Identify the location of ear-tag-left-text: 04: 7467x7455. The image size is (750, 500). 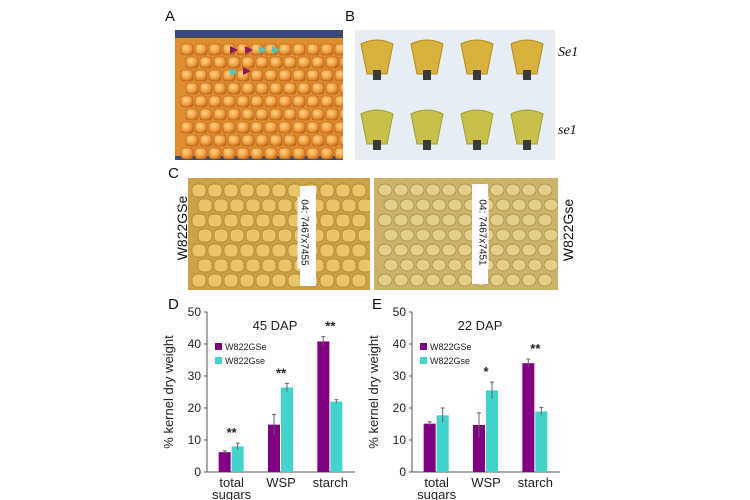
(304, 232).